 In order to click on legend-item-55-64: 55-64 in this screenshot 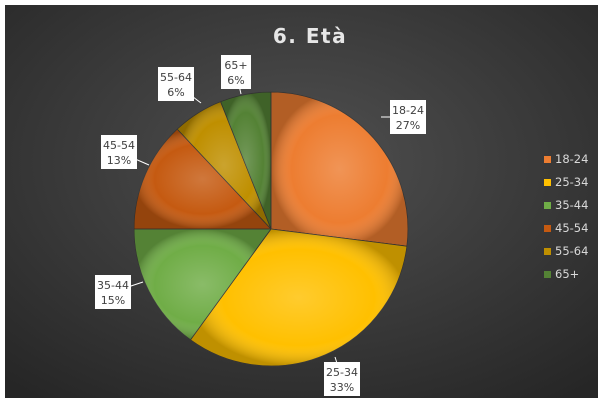, I will do `click(566, 251)`.